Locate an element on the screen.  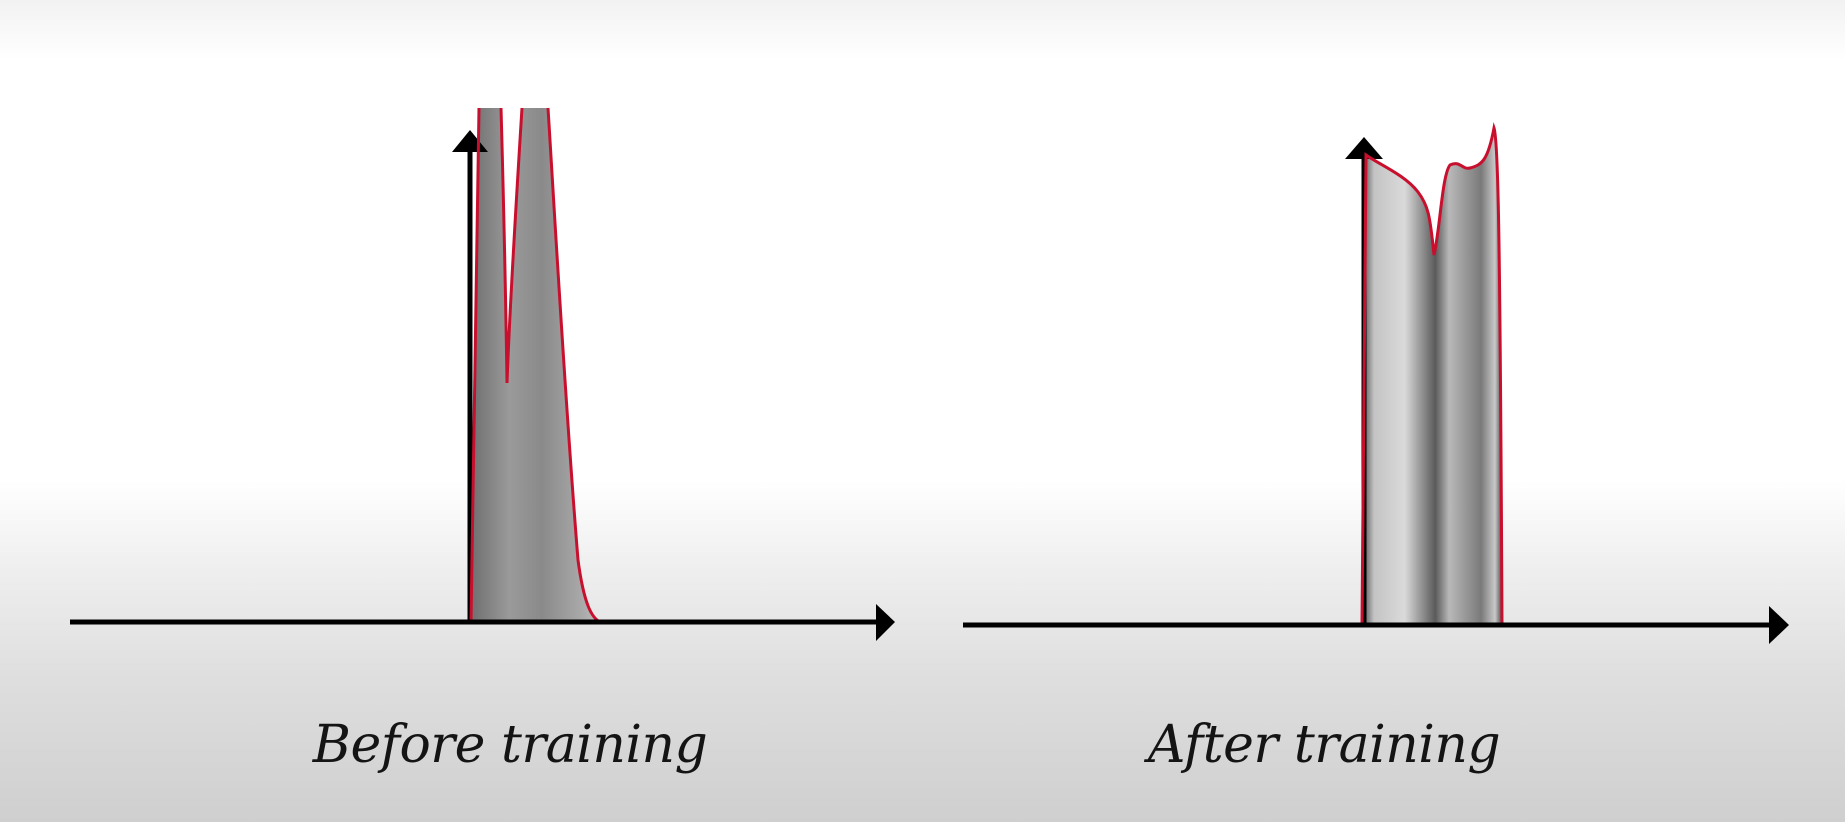
before-training-x-axis-arrowhead is located at coordinates (885, 622).